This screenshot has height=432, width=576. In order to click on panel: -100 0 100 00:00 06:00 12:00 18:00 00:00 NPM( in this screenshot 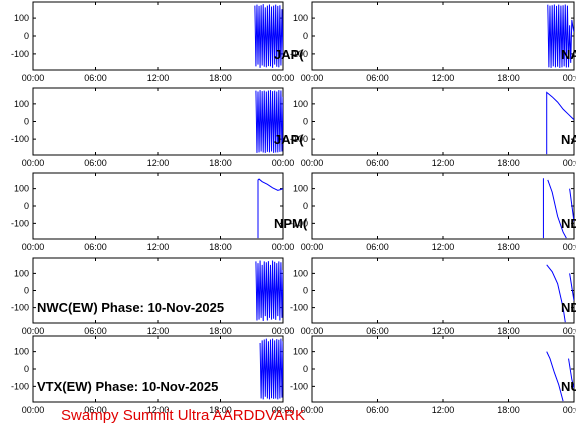, I will do `click(159, 212)`.